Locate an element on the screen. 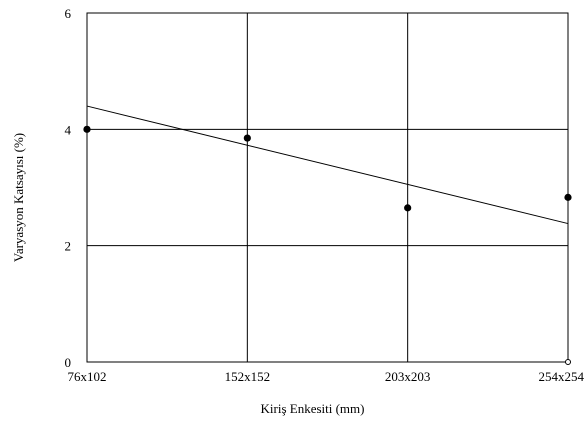 This screenshot has width=585, height=430. x-tick-label: 76x102 is located at coordinates (87, 376).